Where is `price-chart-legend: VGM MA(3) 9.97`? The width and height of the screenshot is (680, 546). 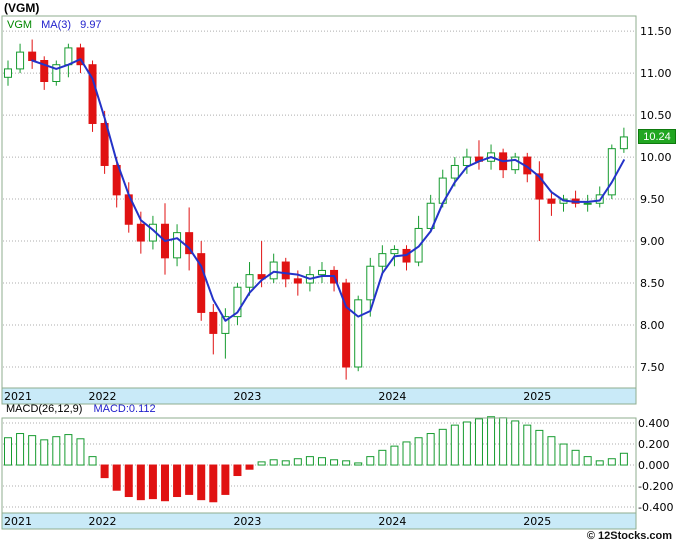
price-chart-legend: VGM MA(3) 9.97 is located at coordinates (57, 25).